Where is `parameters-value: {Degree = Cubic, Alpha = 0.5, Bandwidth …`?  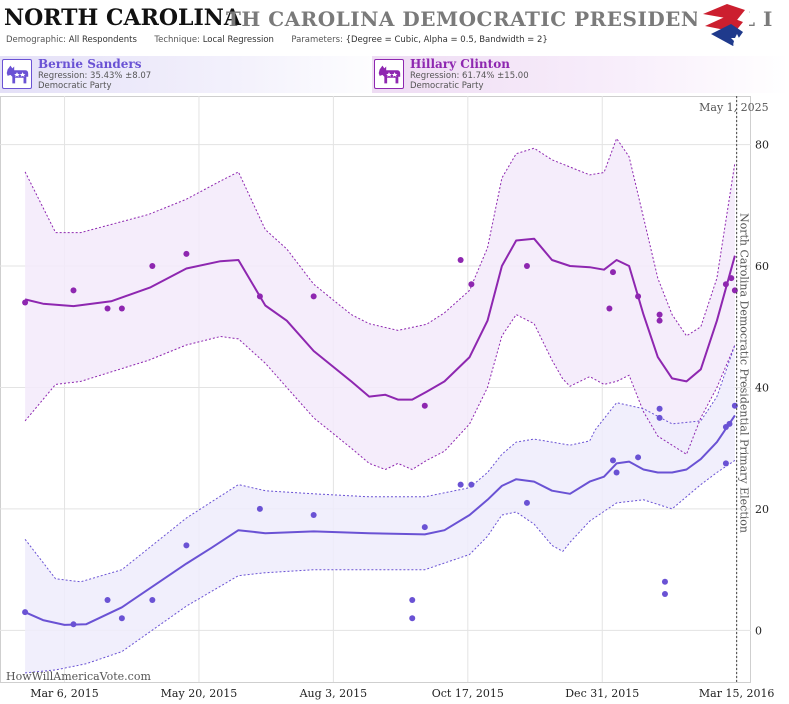
parameters-value: {Degree = Cubic, Alpha = 0.5, Bandwidth … is located at coordinates (446, 40).